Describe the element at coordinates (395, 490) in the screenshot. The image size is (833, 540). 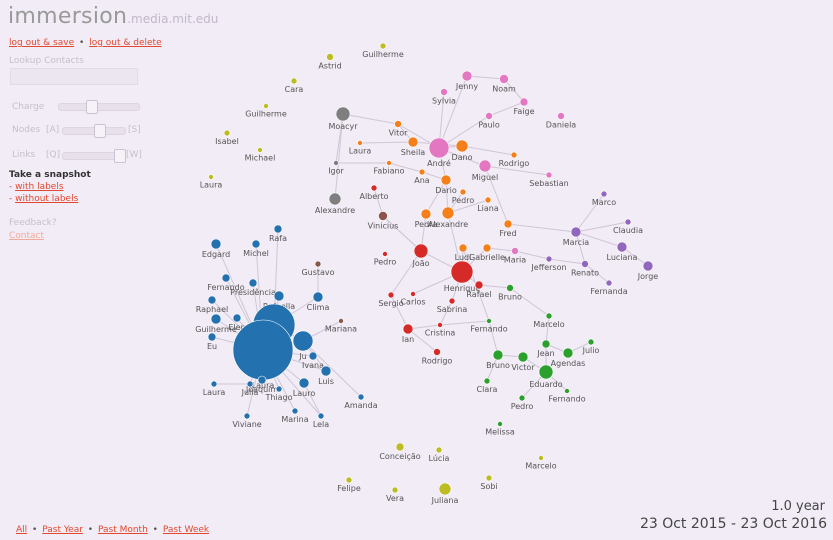
I see `contact-node-vera` at that location.